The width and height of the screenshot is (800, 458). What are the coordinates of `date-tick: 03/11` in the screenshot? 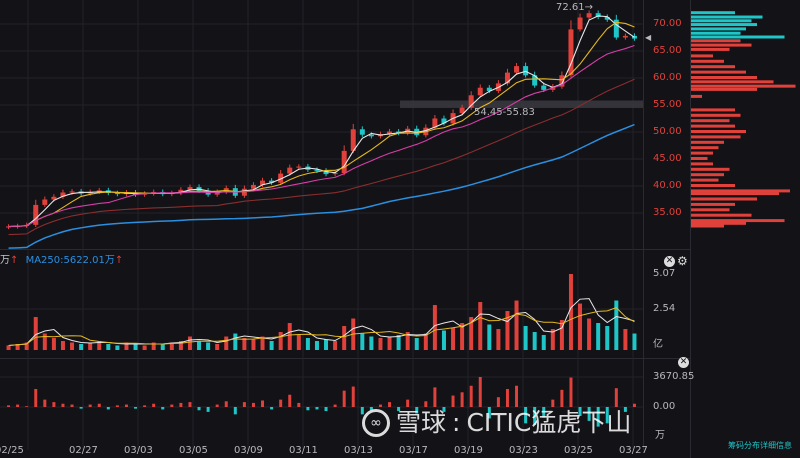 It's located at (303, 450).